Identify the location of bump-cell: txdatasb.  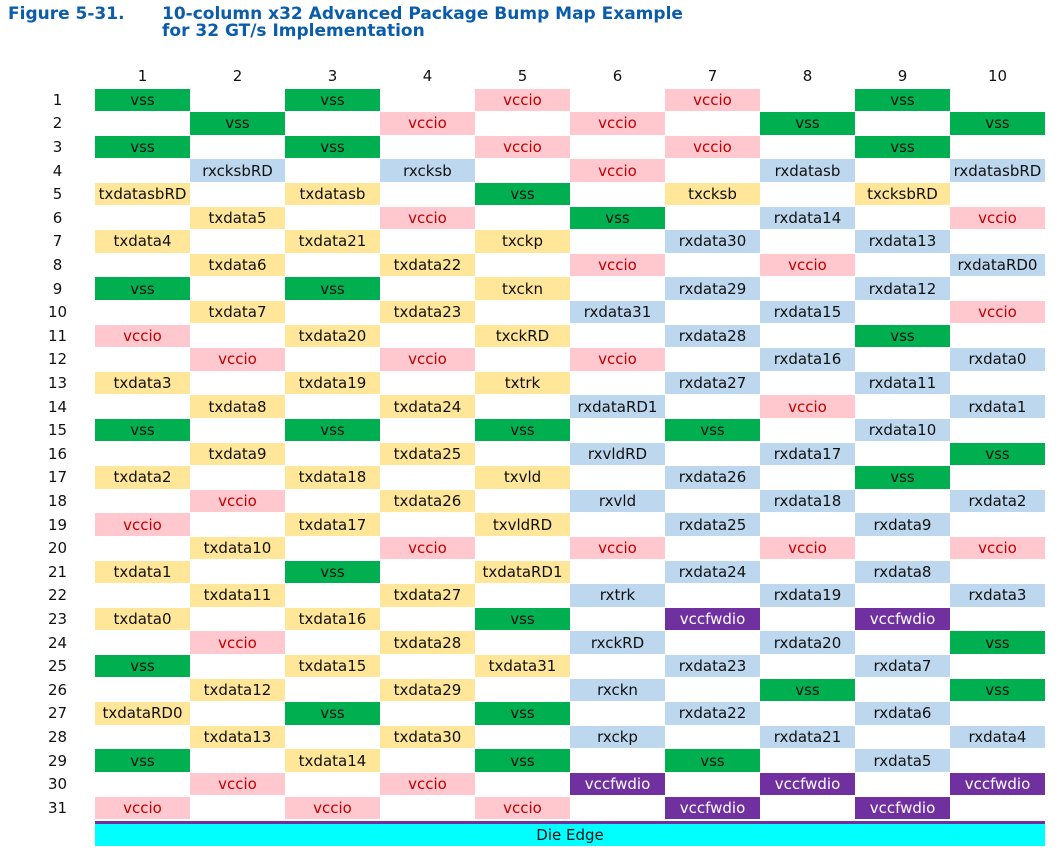
(332, 194).